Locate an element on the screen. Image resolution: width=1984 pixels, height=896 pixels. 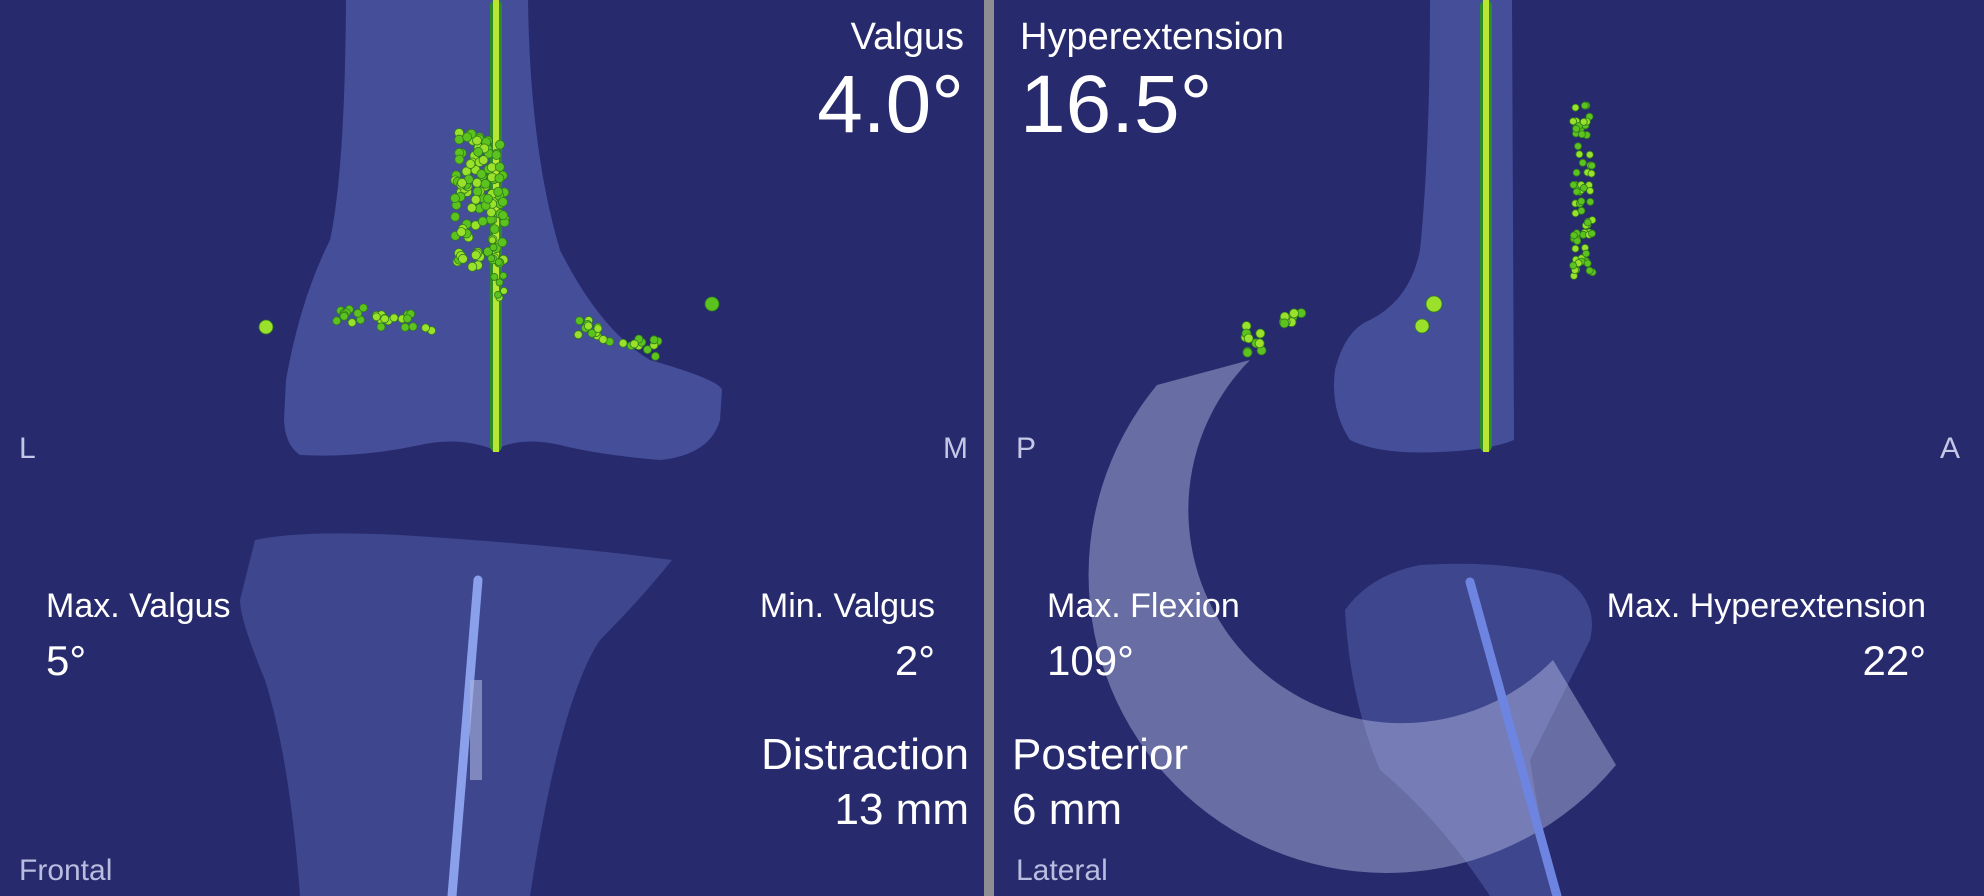
frontal-tibia is located at coordinates (456, 714).